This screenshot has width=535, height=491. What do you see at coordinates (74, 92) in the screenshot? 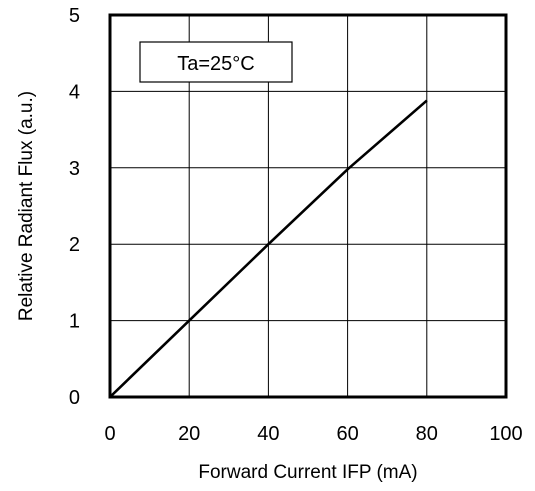
I see `y-tick-label: 4` at bounding box center [74, 92].